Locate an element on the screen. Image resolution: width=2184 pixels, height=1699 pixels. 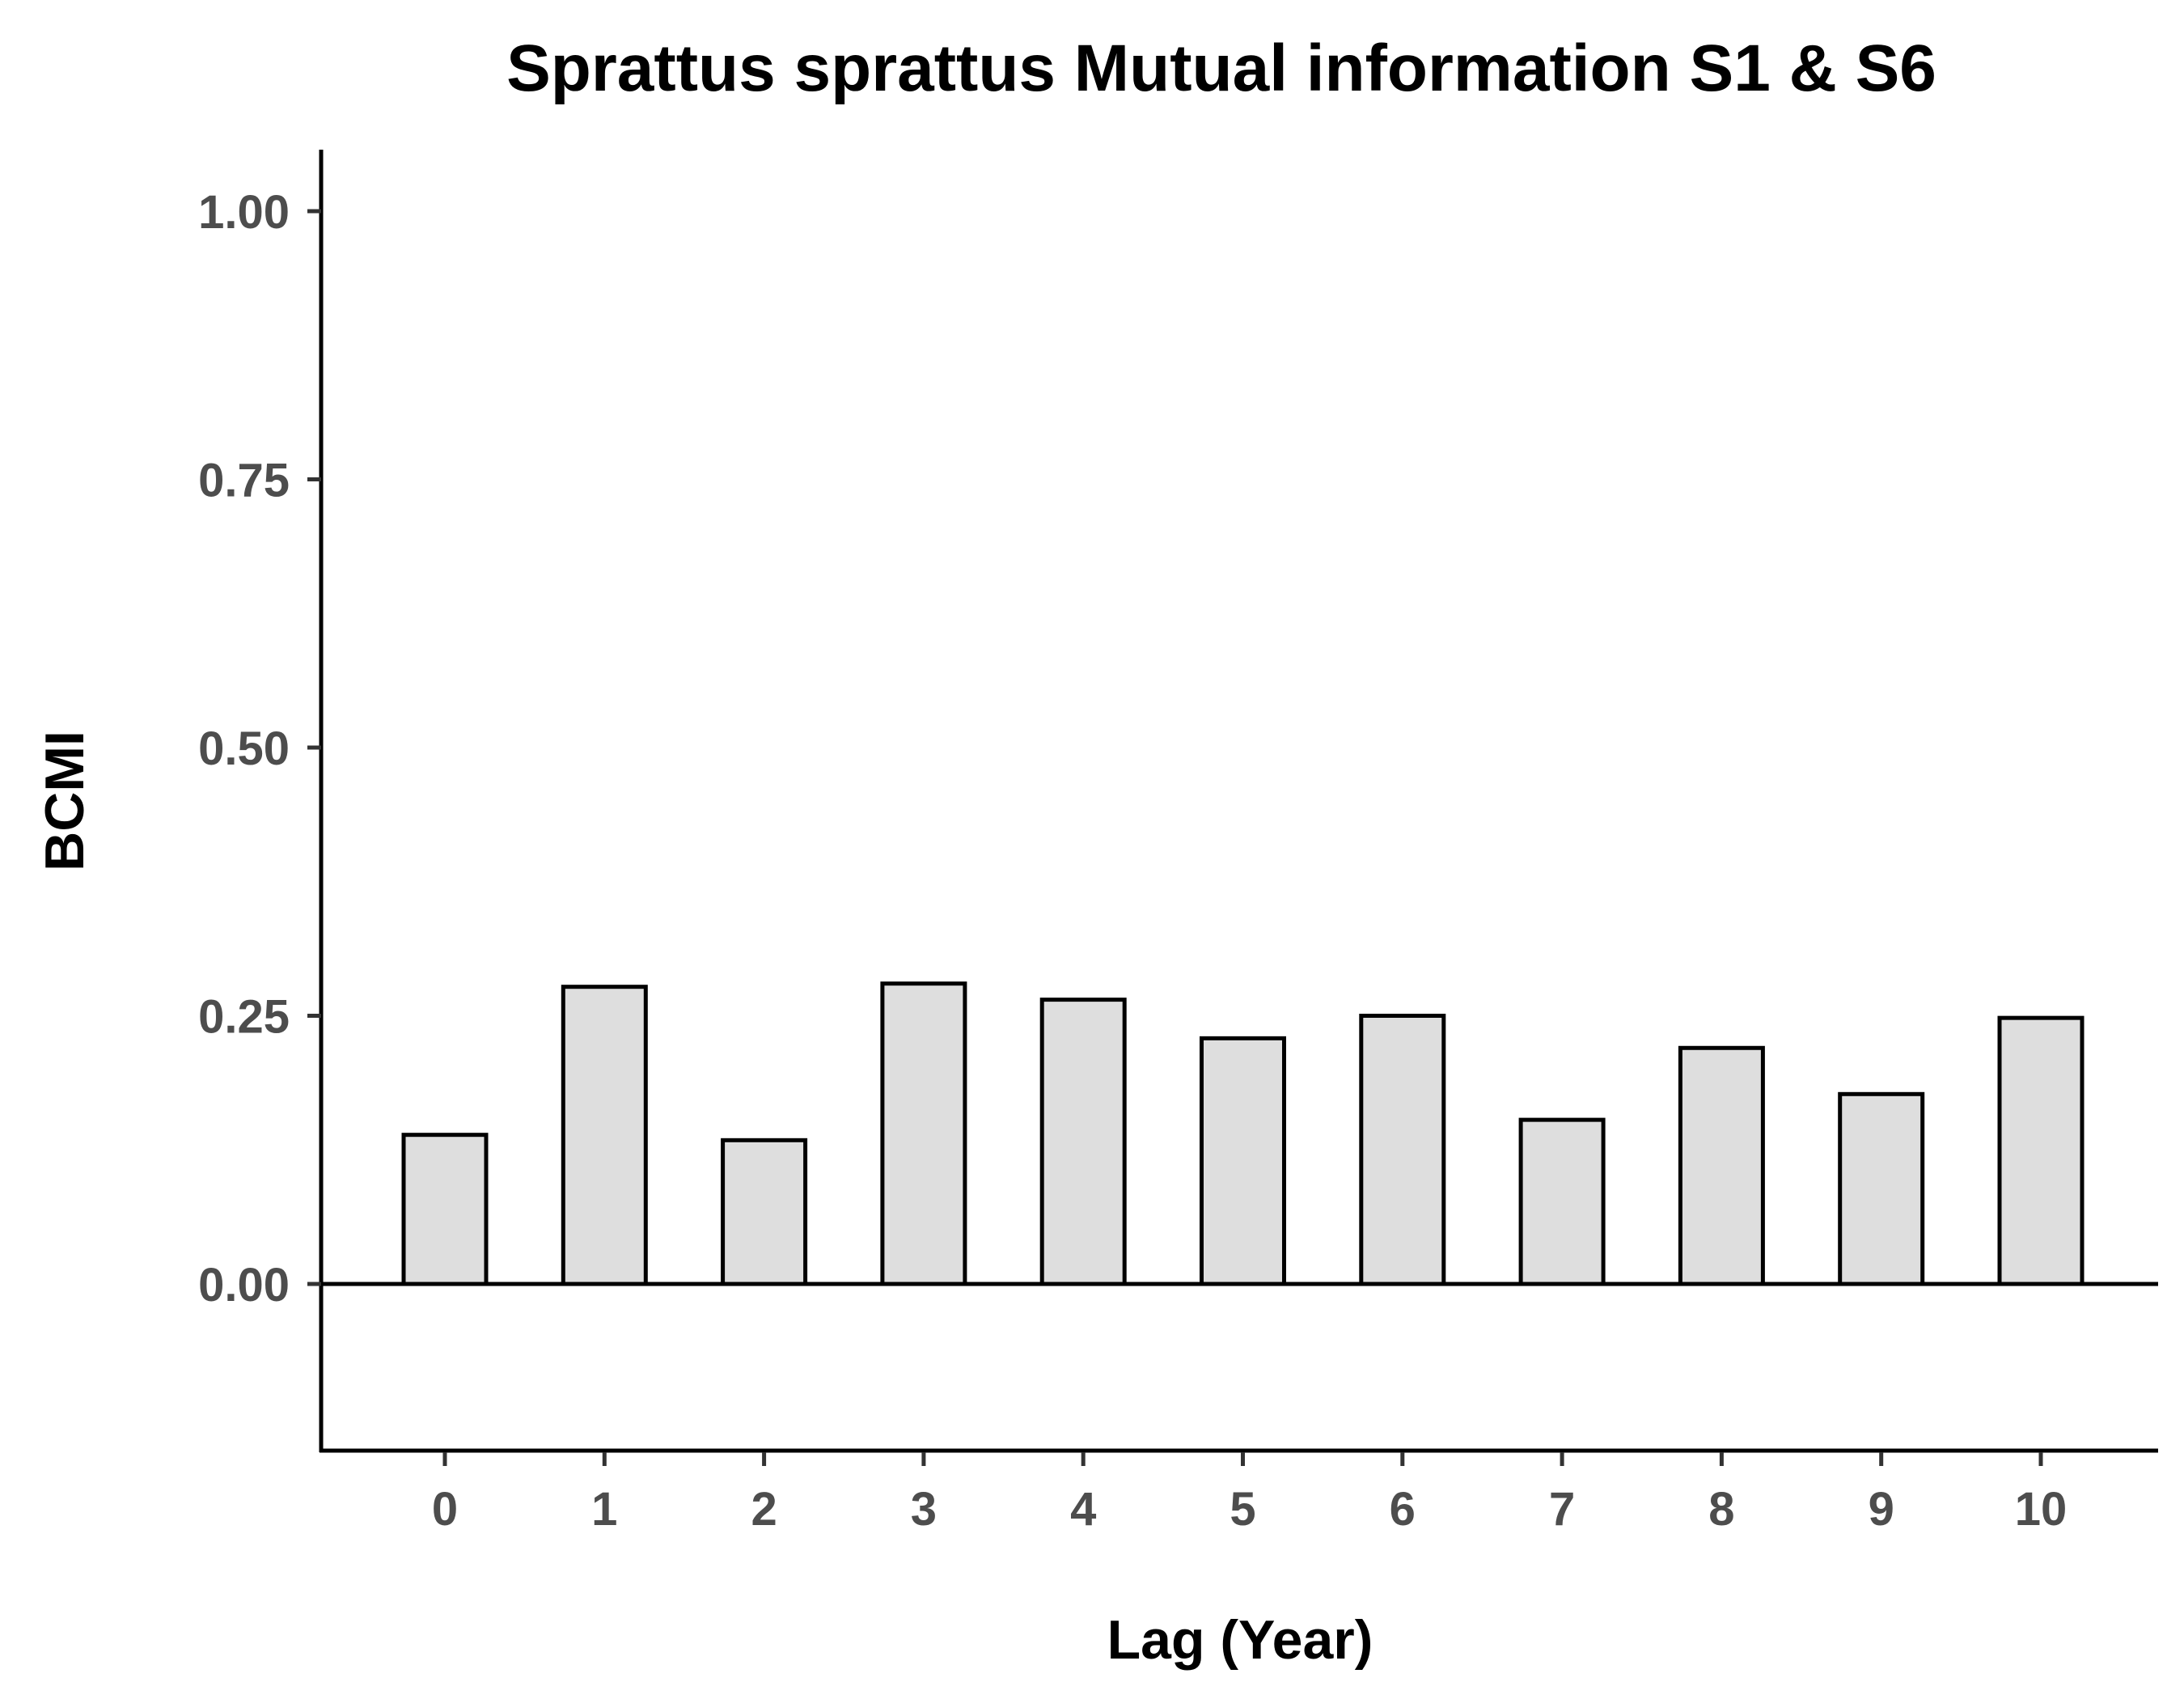
bars-group is located at coordinates (1243, 1133).